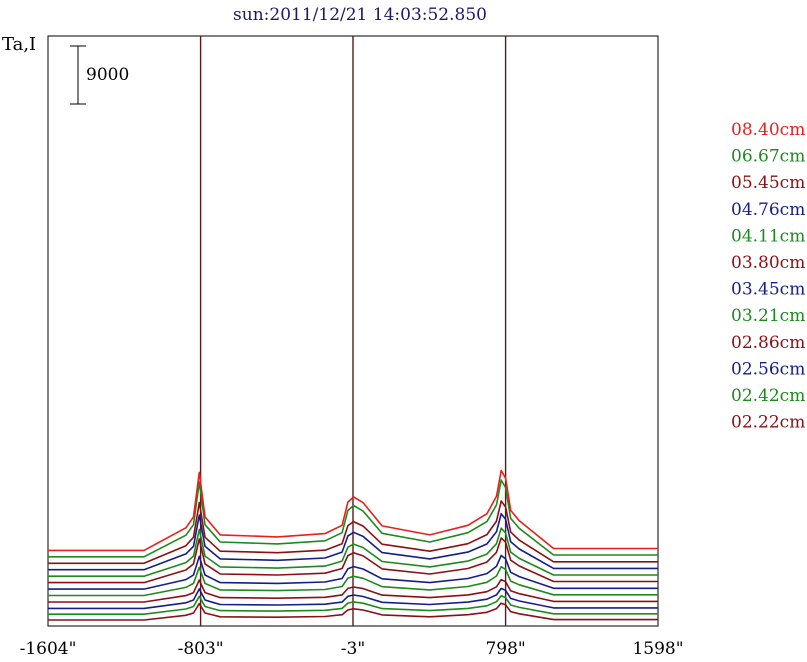 The image size is (807, 662). Describe the element at coordinates (768, 263) in the screenshot. I see `legend-item: 03.80cm` at that location.